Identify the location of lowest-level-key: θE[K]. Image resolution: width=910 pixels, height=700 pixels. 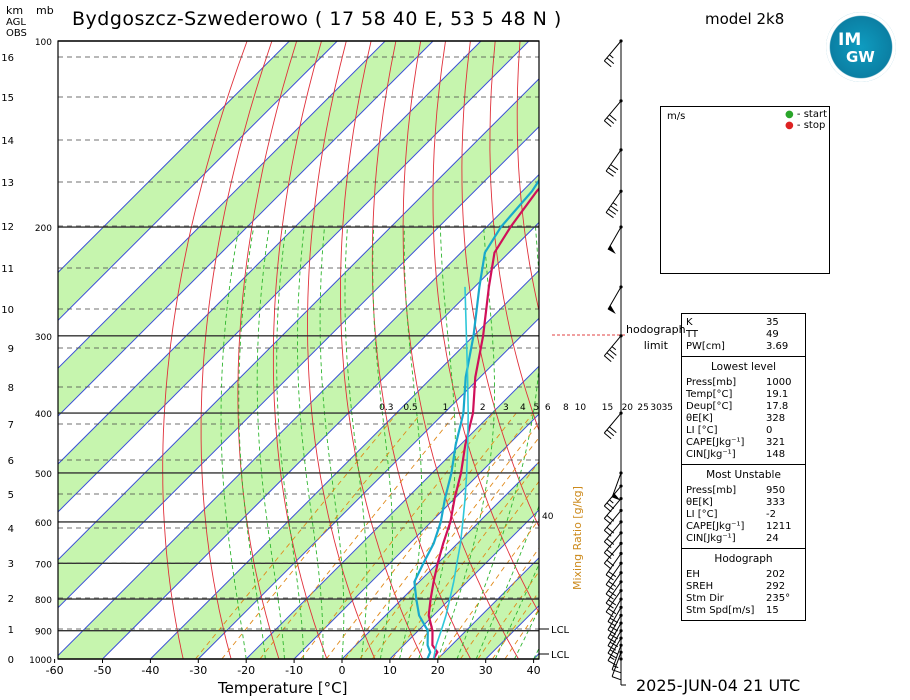
(699, 418).